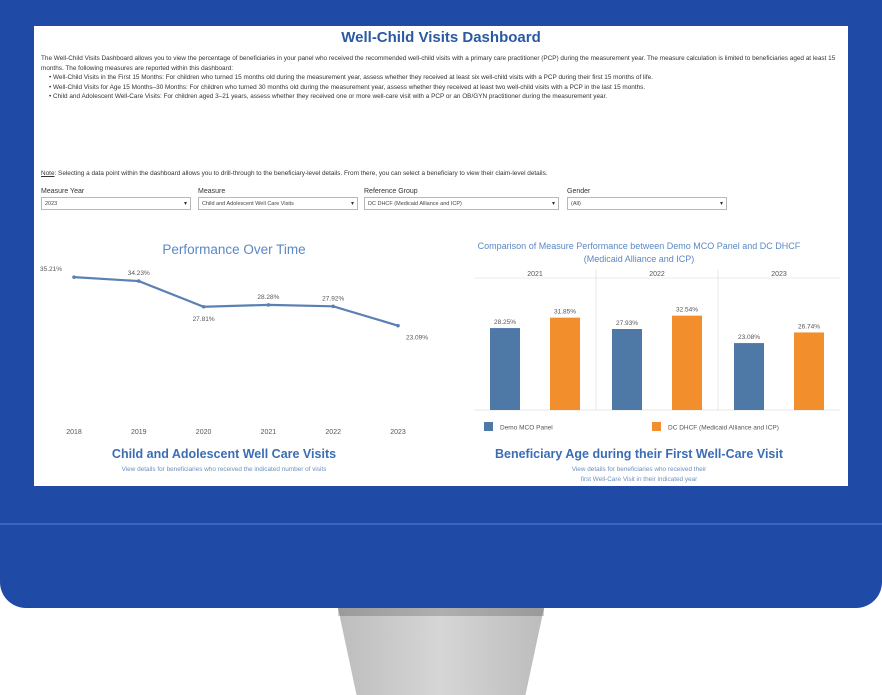 The image size is (882, 695). I want to click on filter-label: Measure, so click(212, 191).